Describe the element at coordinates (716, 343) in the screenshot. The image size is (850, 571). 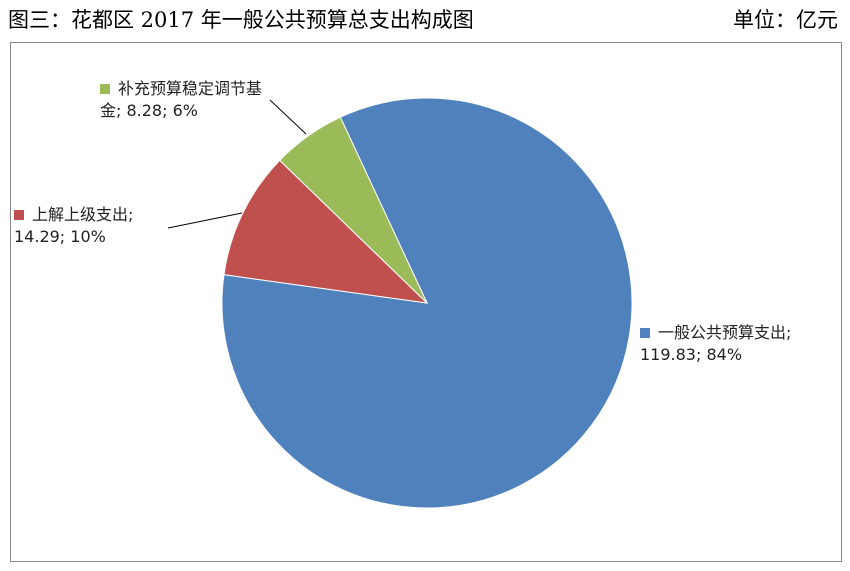
I see `data-label-text: 一般公共预算支出; 119.83; 84%` at that location.